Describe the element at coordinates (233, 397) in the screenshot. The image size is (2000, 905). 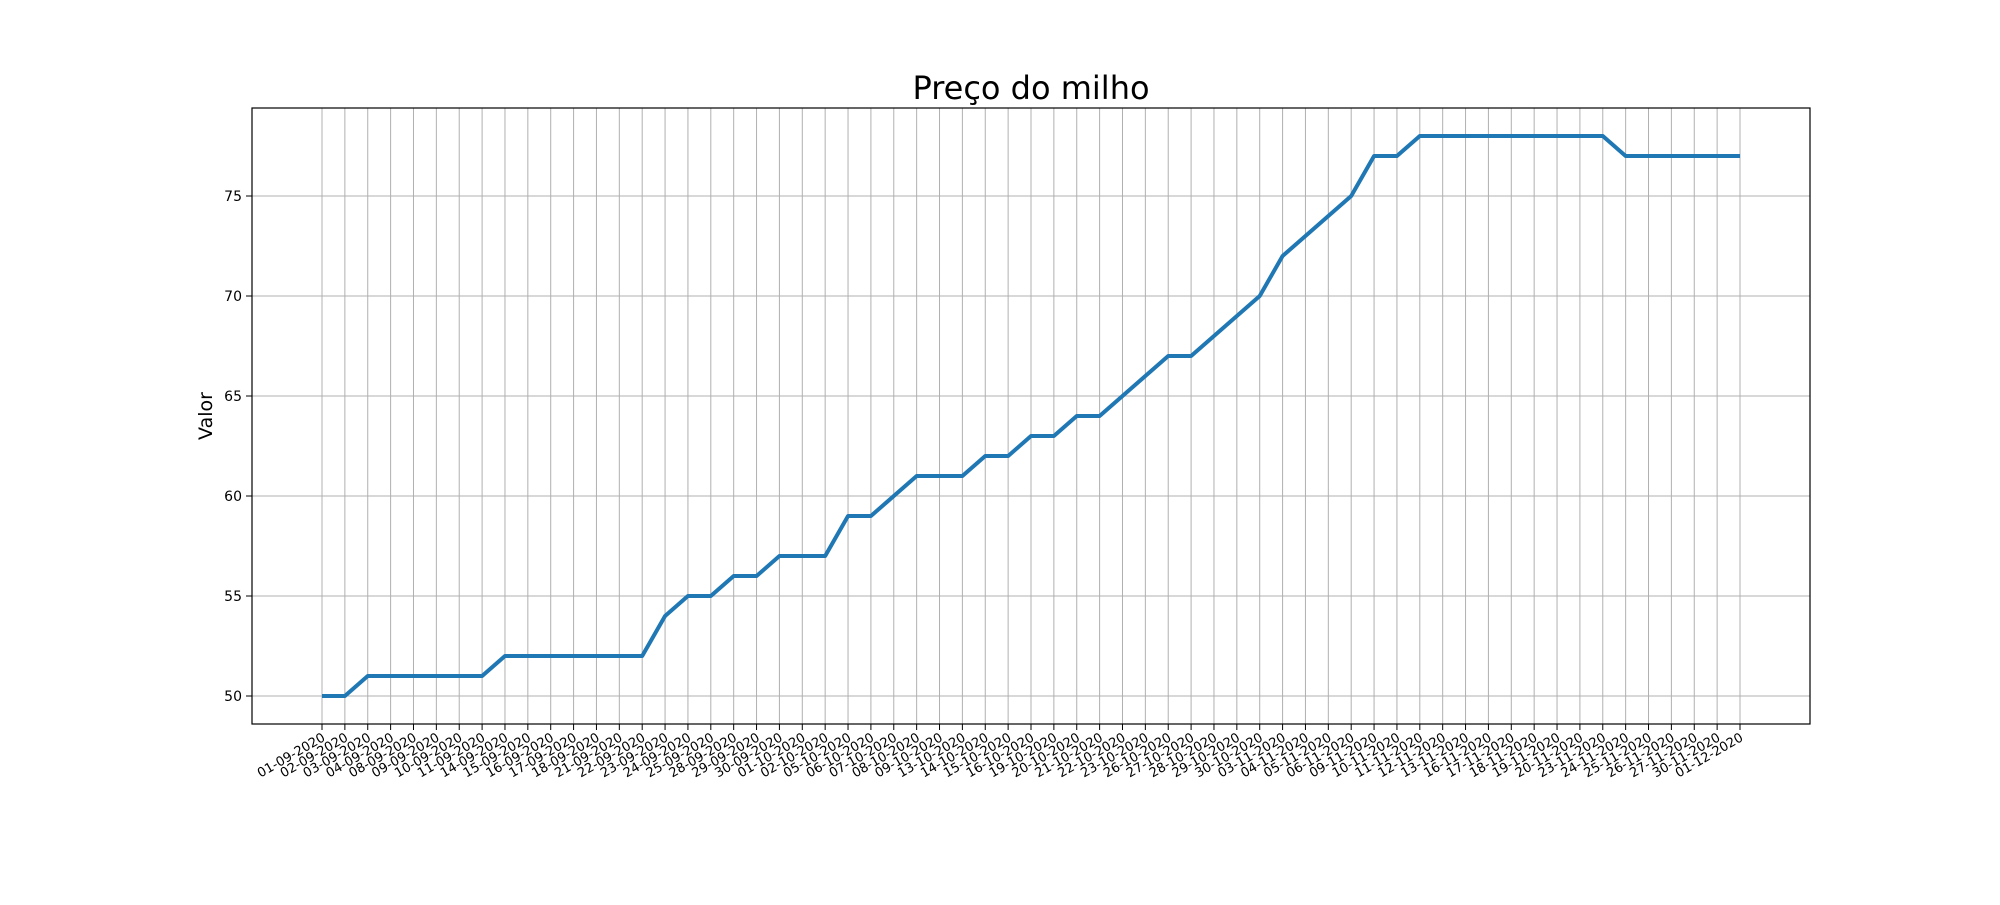
I see `y-tick-label: 65` at that location.